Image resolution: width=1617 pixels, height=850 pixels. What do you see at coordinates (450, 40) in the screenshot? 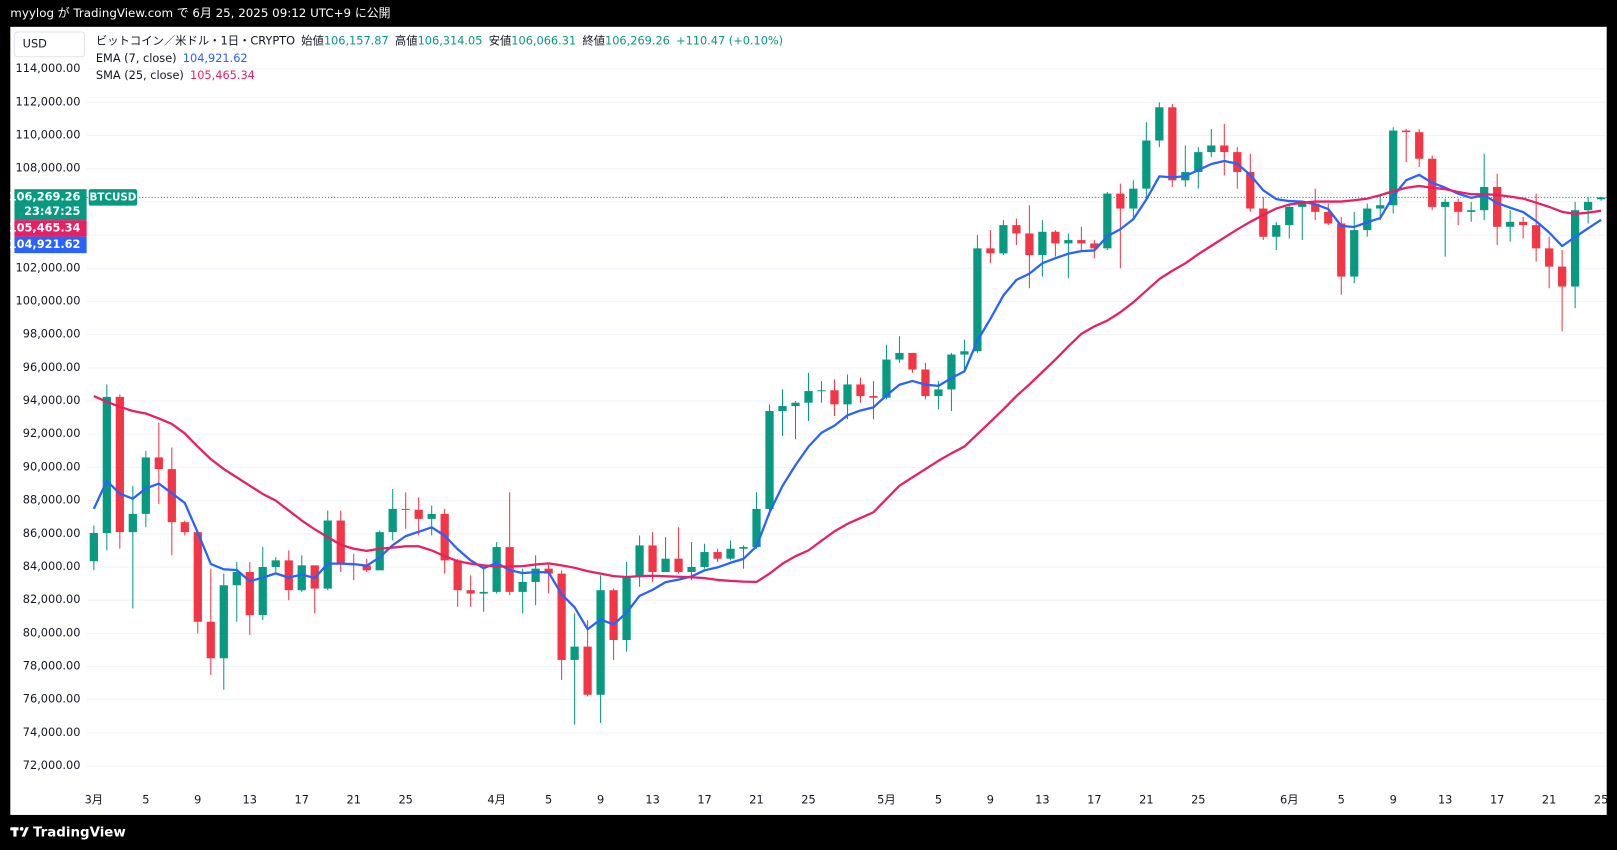
I see `legend-field-value: 106,314.05` at bounding box center [450, 40].